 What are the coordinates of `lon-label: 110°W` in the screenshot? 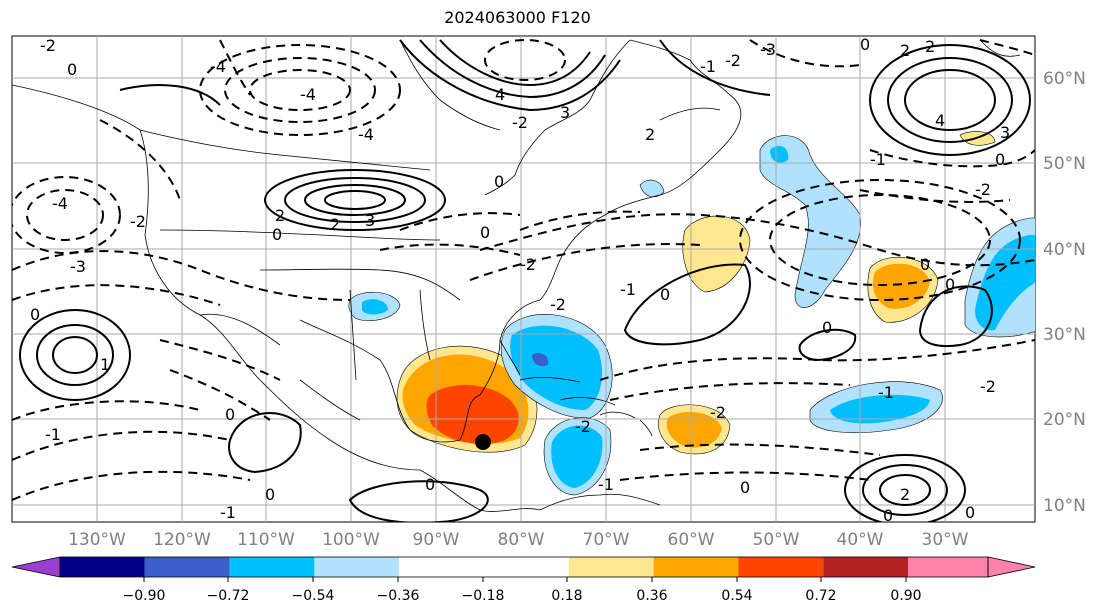 It's located at (266, 540).